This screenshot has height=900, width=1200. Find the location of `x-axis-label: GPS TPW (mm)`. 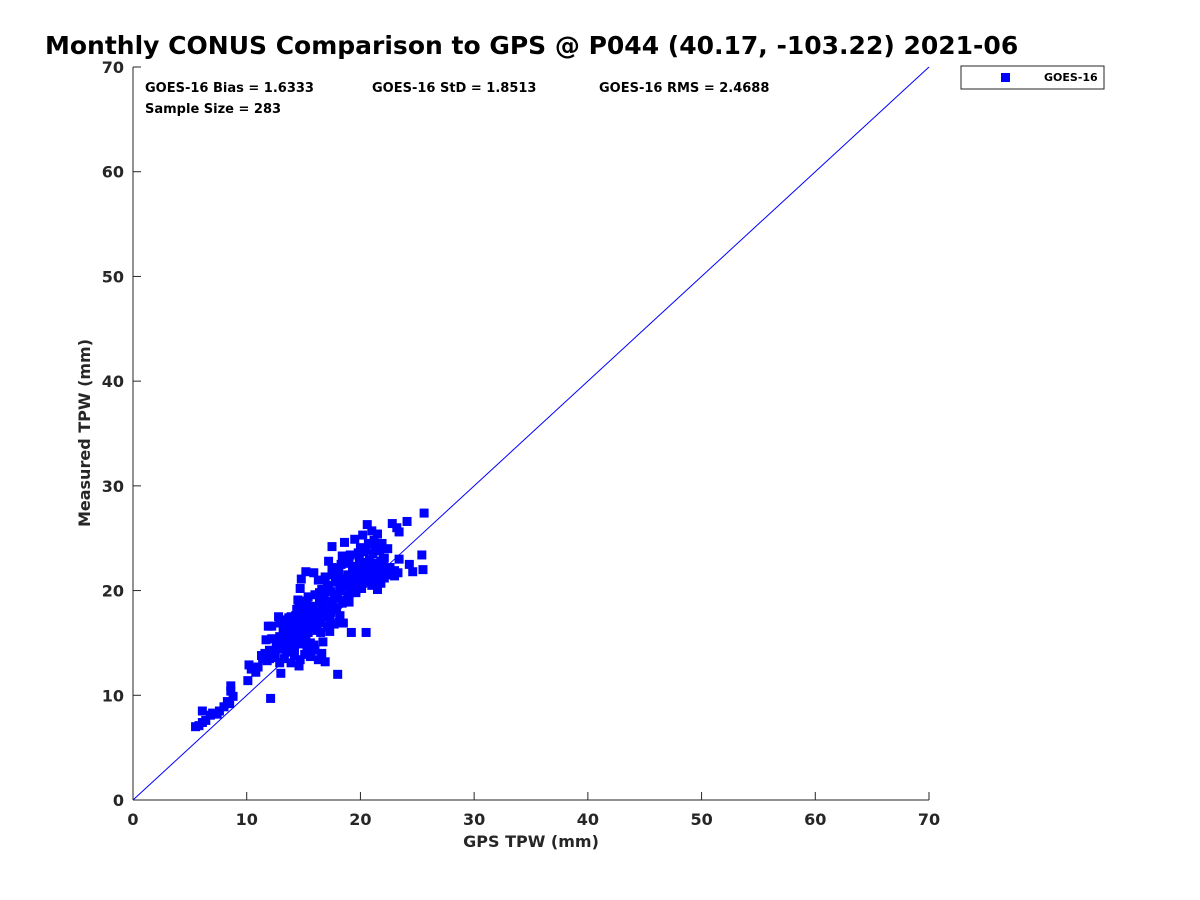

x-axis-label: GPS TPW (mm) is located at coordinates (531, 841).